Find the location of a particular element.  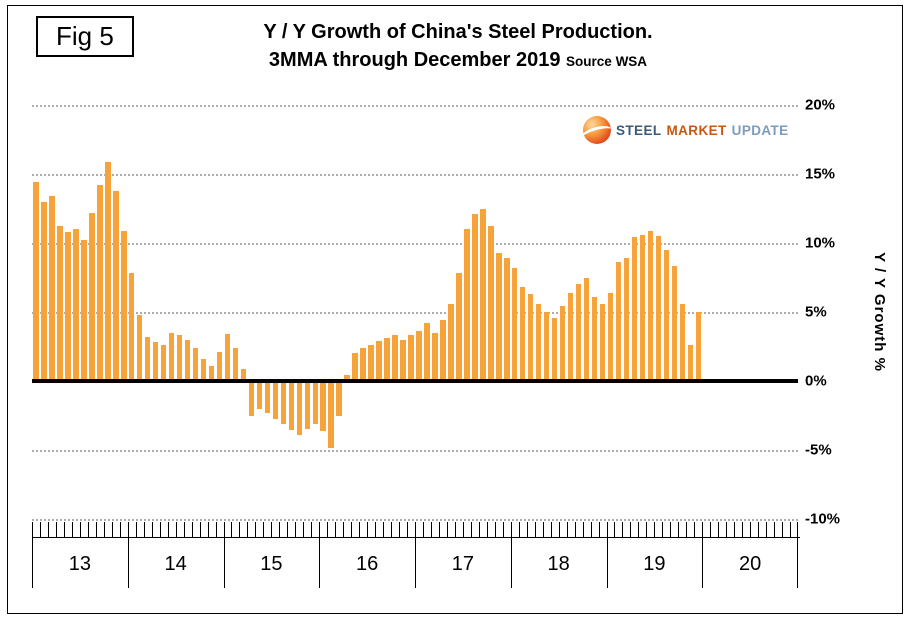

y-tick-label: 10% is located at coordinates (820, 243).